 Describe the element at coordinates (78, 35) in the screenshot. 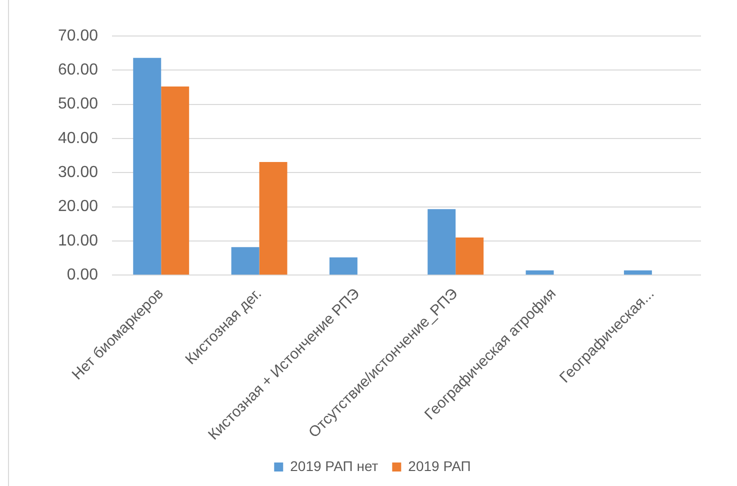

I see `y-tick-label: 70.00` at that location.